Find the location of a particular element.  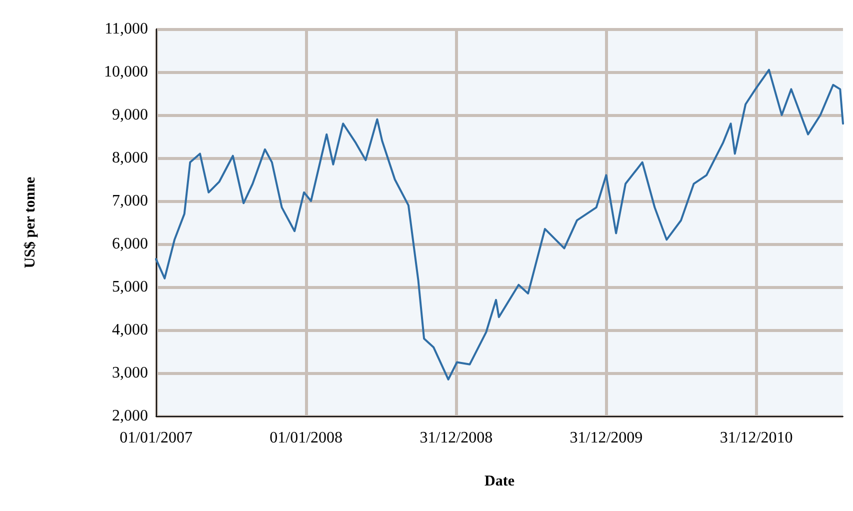

y-tick-label: 7,000 is located at coordinates (130, 201).